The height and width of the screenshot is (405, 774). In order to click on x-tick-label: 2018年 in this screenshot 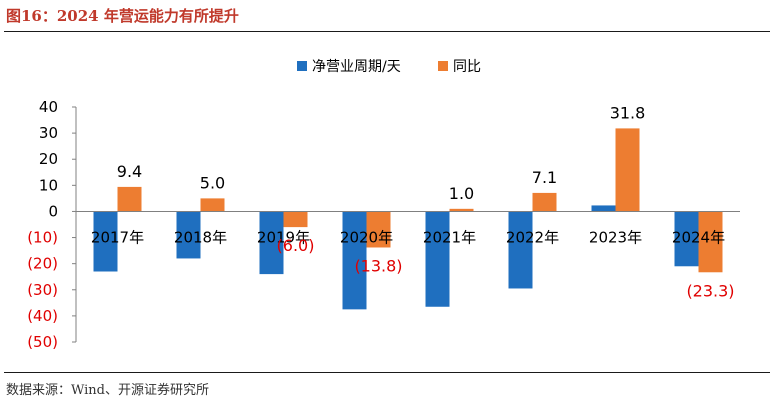, I will do `click(200, 237)`.